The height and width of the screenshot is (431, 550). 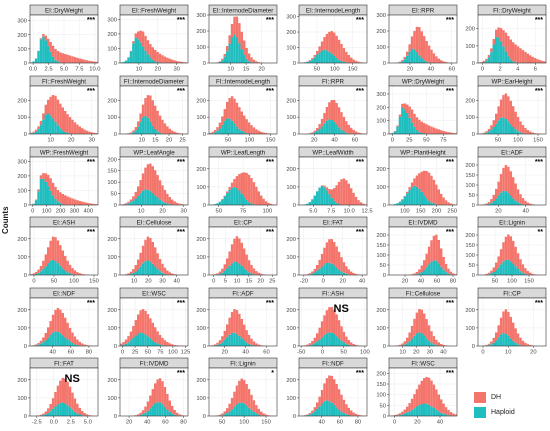 What do you see at coordinates (154, 293) in the screenshot?
I see `panel-title-ei-wsc: EI::WSC` at bounding box center [154, 293].